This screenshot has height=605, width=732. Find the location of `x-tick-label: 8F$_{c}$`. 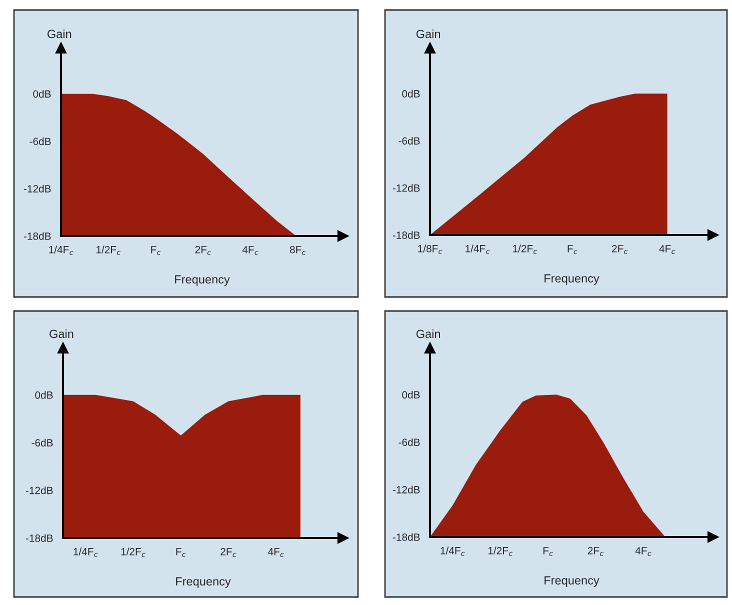

x-tick-label: 8F$_{c}$ is located at coordinates (298, 251).